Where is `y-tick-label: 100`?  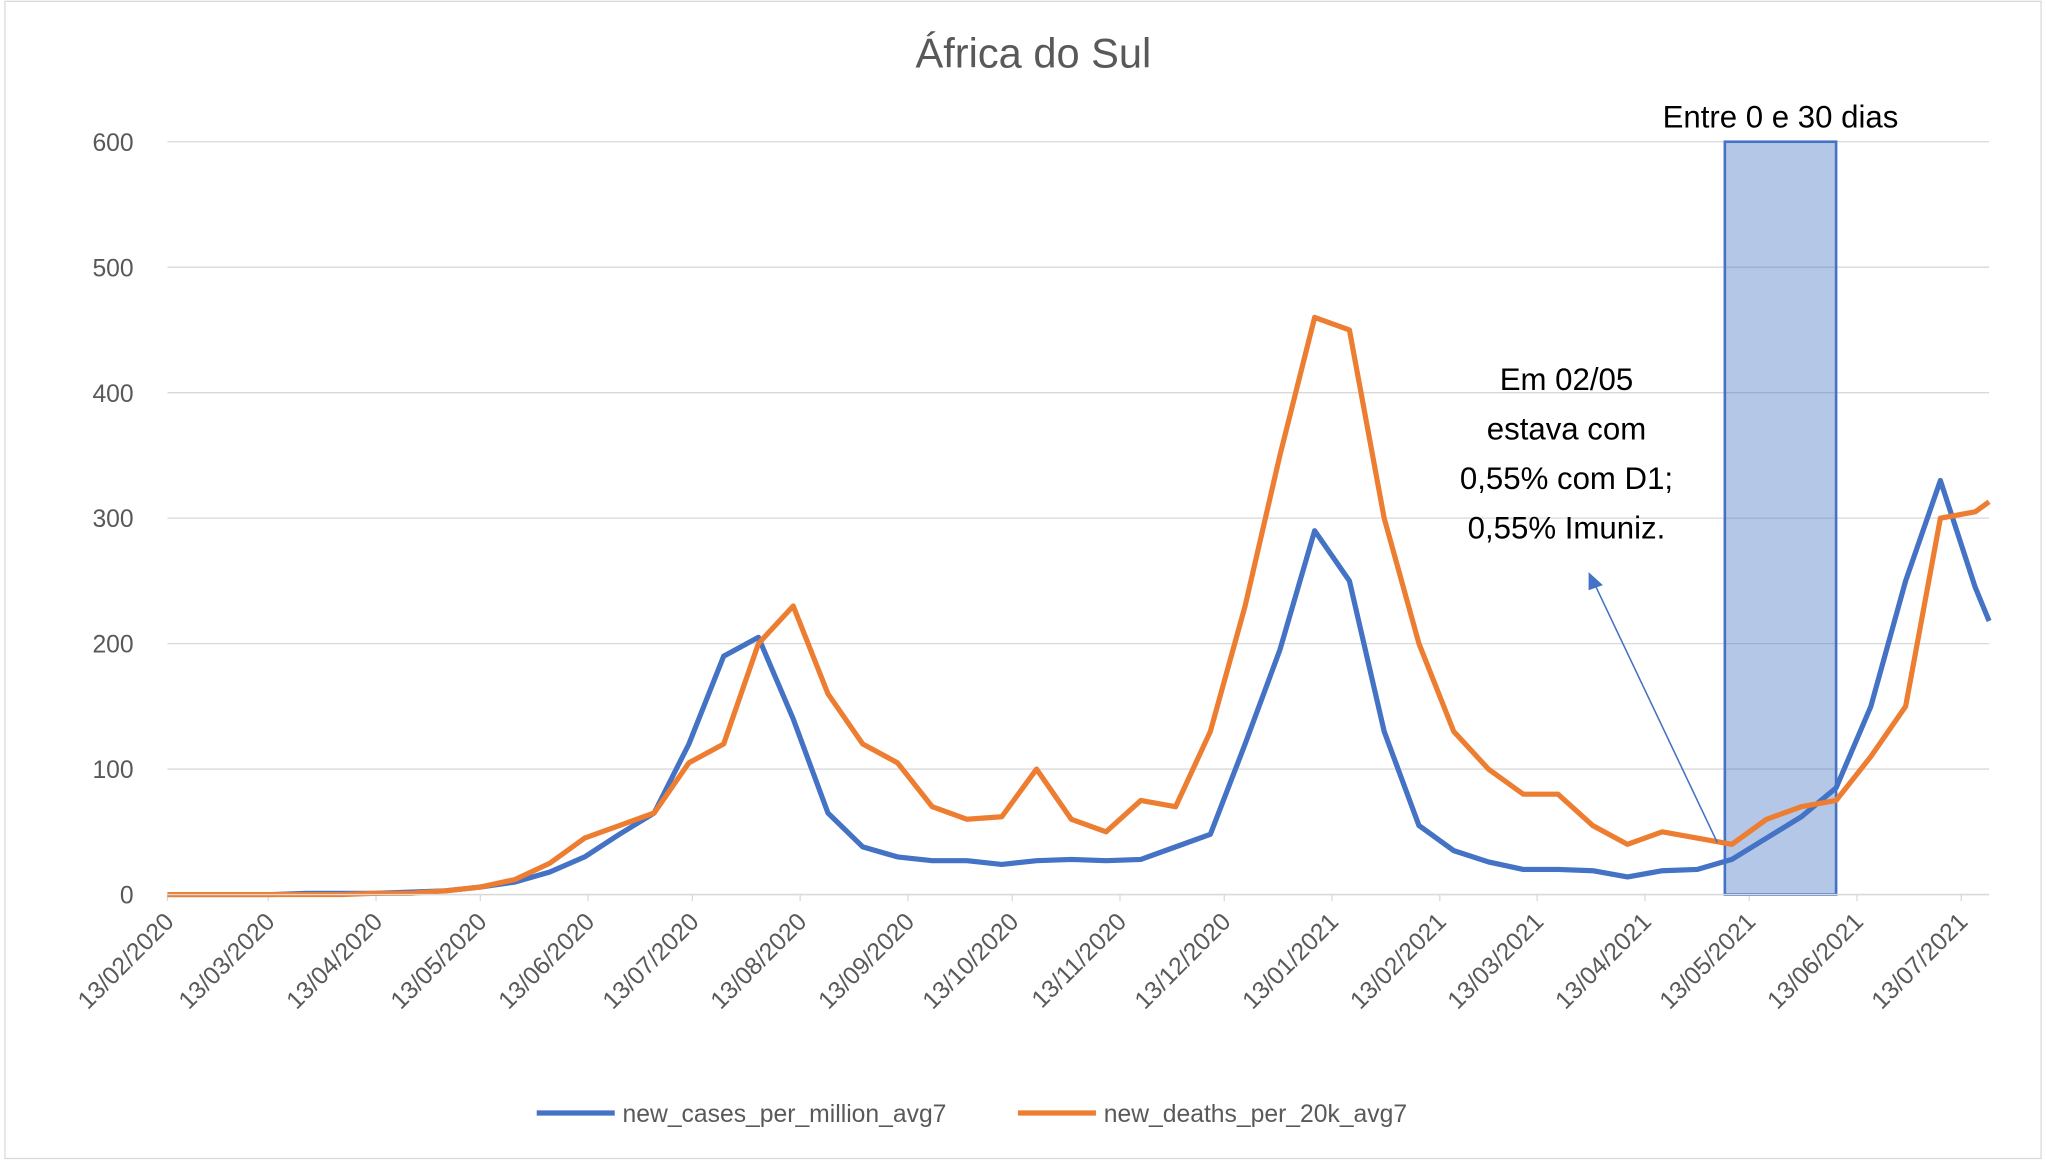
y-tick-label: 100 is located at coordinates (112, 770).